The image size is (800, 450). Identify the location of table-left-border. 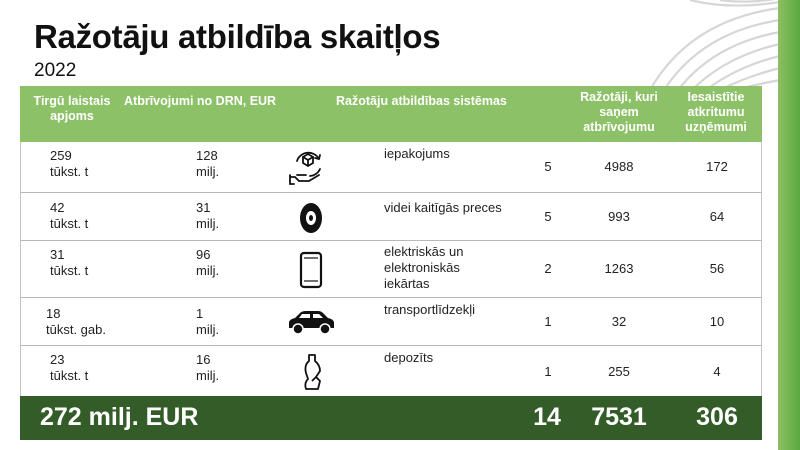
(20, 269).